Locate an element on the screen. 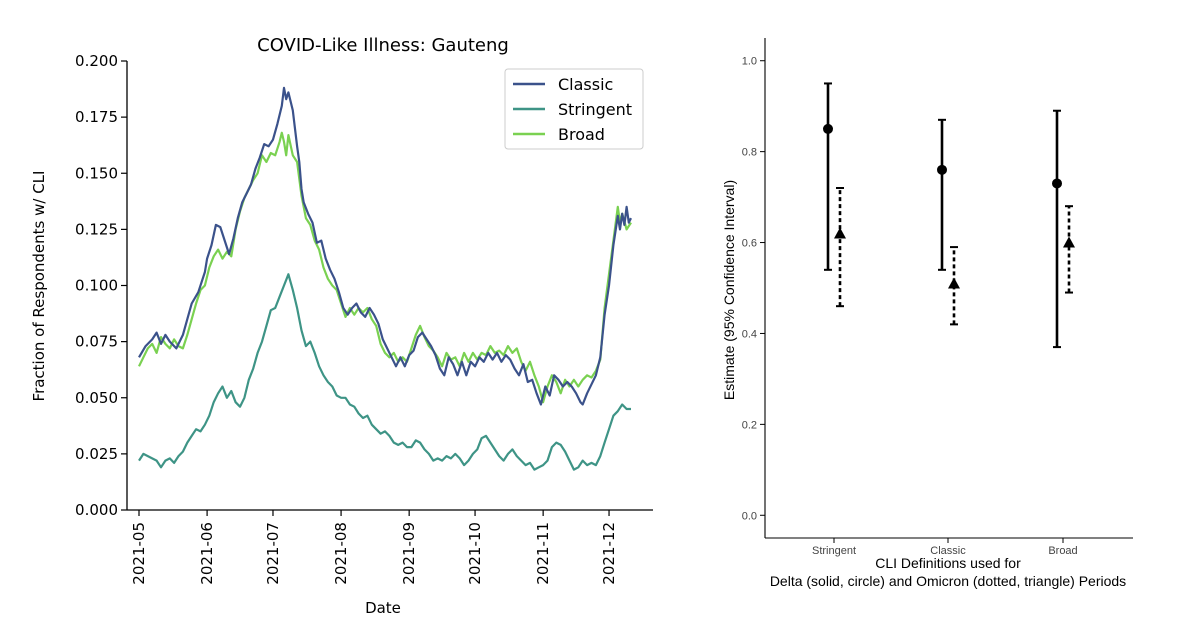 This screenshot has height=628, width=1200. left-x-tick-label: 2021-05 is located at coordinates (139, 553).